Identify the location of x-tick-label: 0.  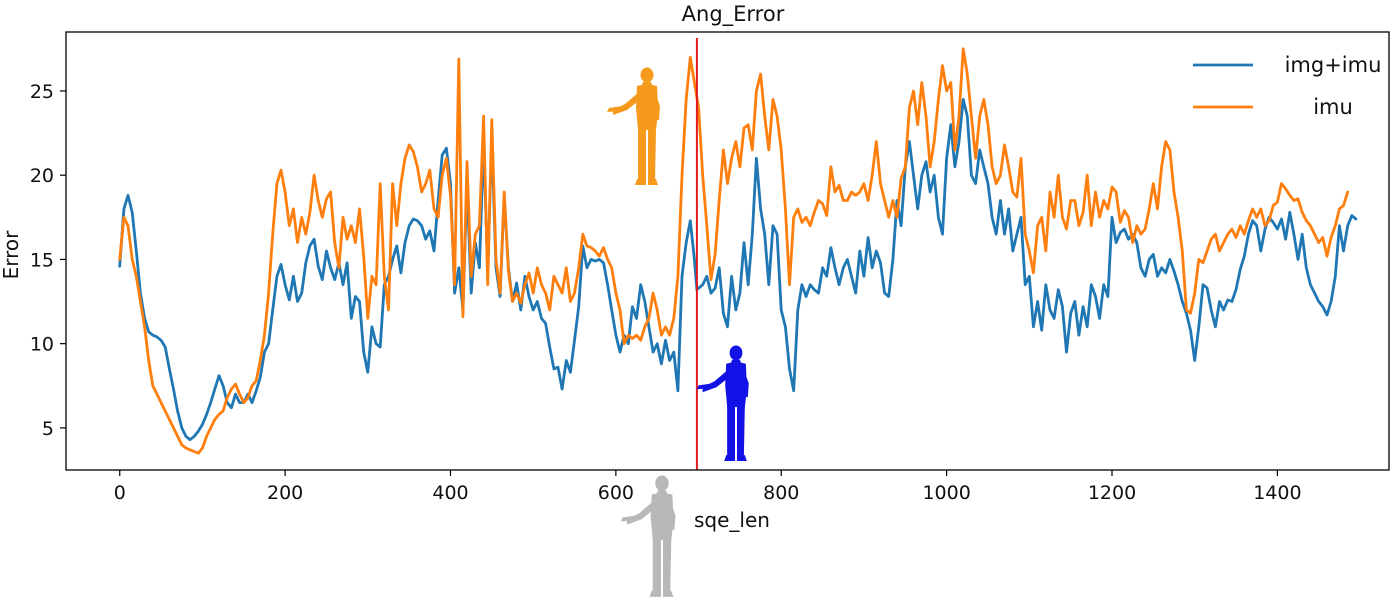
(120, 493).